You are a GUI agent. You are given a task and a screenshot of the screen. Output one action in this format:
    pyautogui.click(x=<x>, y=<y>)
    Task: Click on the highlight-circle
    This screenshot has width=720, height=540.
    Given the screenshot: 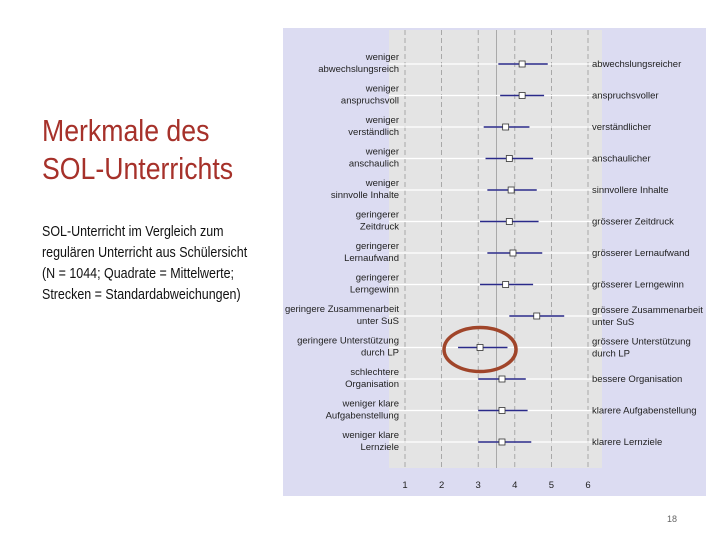 What is the action you would take?
    pyautogui.click(x=480, y=349)
    